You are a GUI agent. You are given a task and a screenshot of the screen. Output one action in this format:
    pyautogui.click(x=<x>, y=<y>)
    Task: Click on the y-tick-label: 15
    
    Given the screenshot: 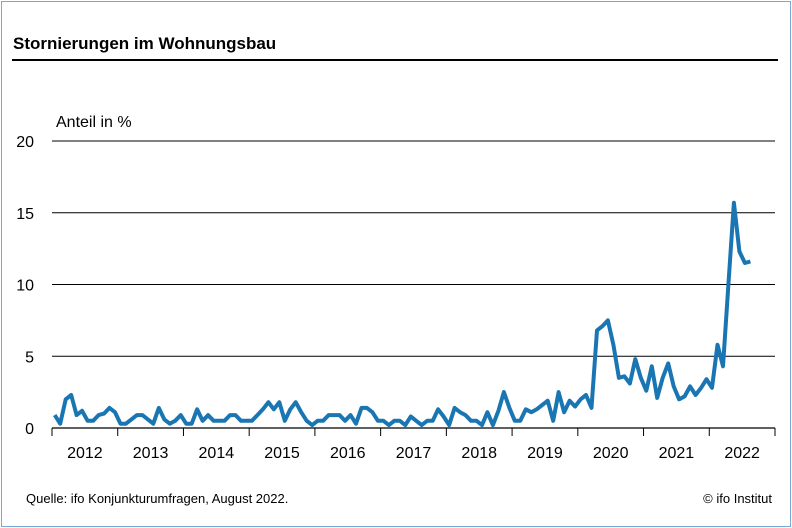 What is the action you would take?
    pyautogui.click(x=25, y=214)
    